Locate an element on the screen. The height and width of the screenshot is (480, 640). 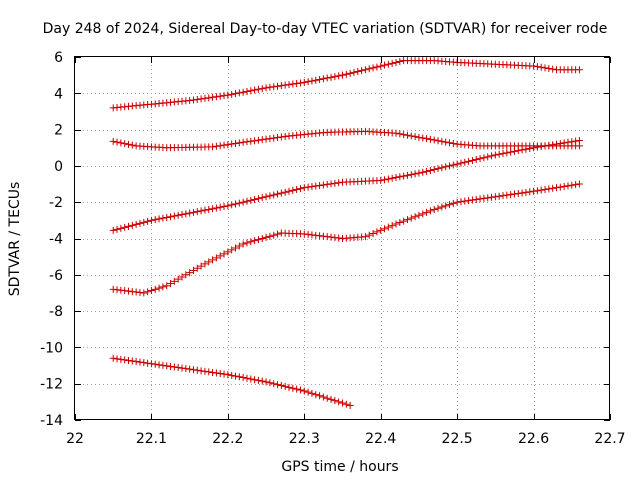
y-tick-label: -10 is located at coordinates (51, 348).